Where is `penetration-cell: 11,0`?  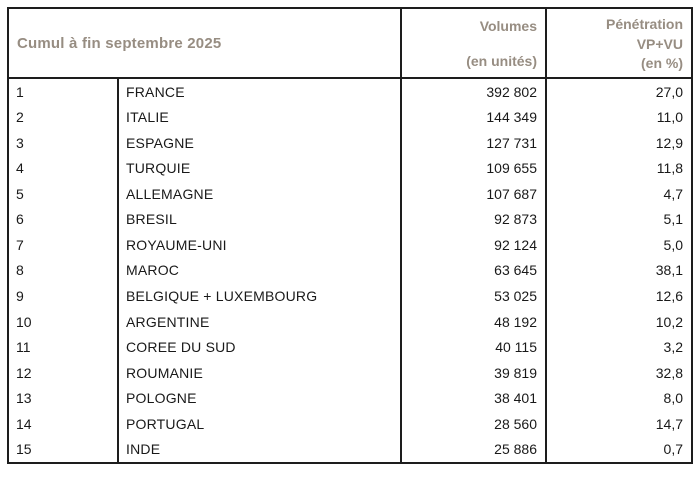 penetration-cell: 11,0 is located at coordinates (618, 117).